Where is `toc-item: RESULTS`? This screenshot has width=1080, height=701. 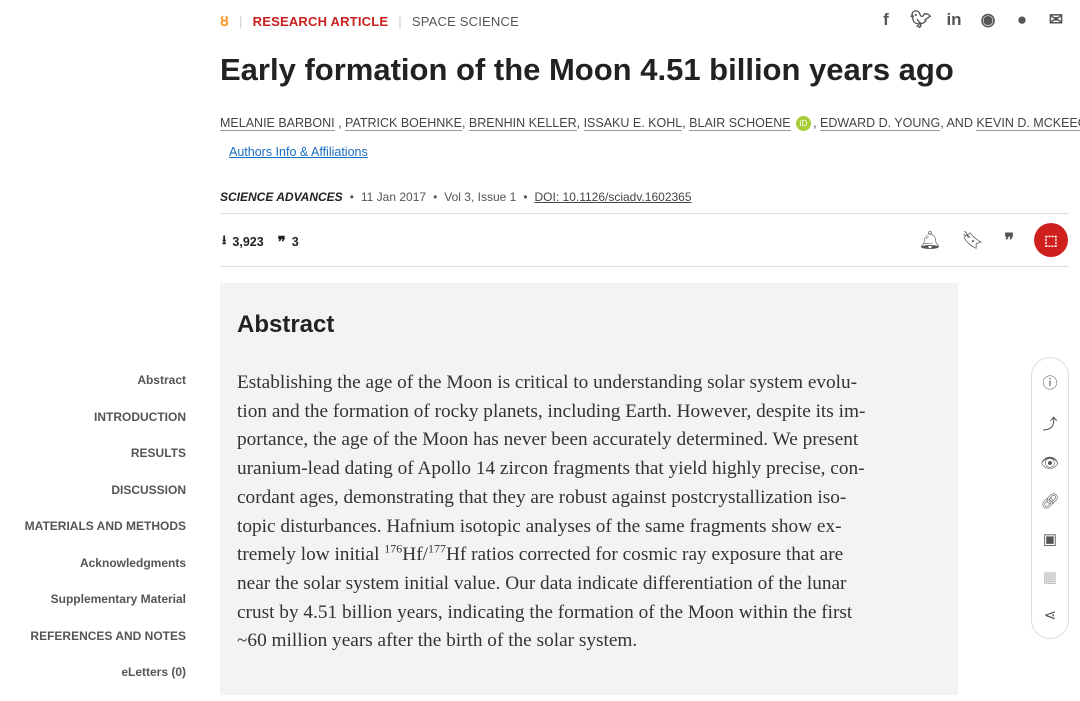
toc-item: RESULTS is located at coordinates (158, 453).